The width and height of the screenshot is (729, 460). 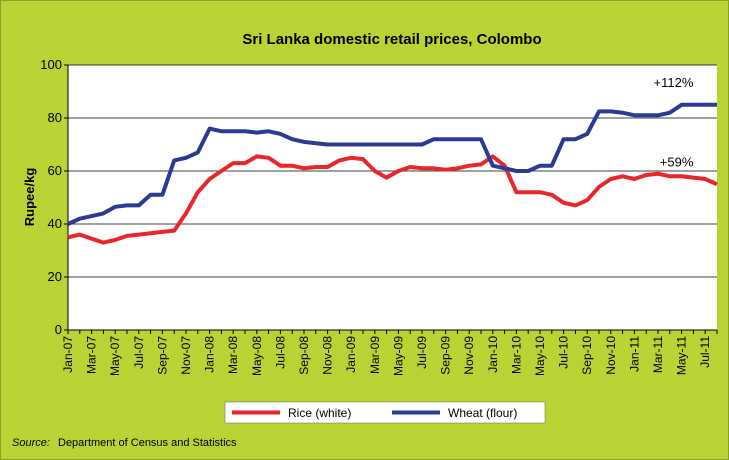 I want to click on legend-label: Rice (white), so click(x=319, y=413).